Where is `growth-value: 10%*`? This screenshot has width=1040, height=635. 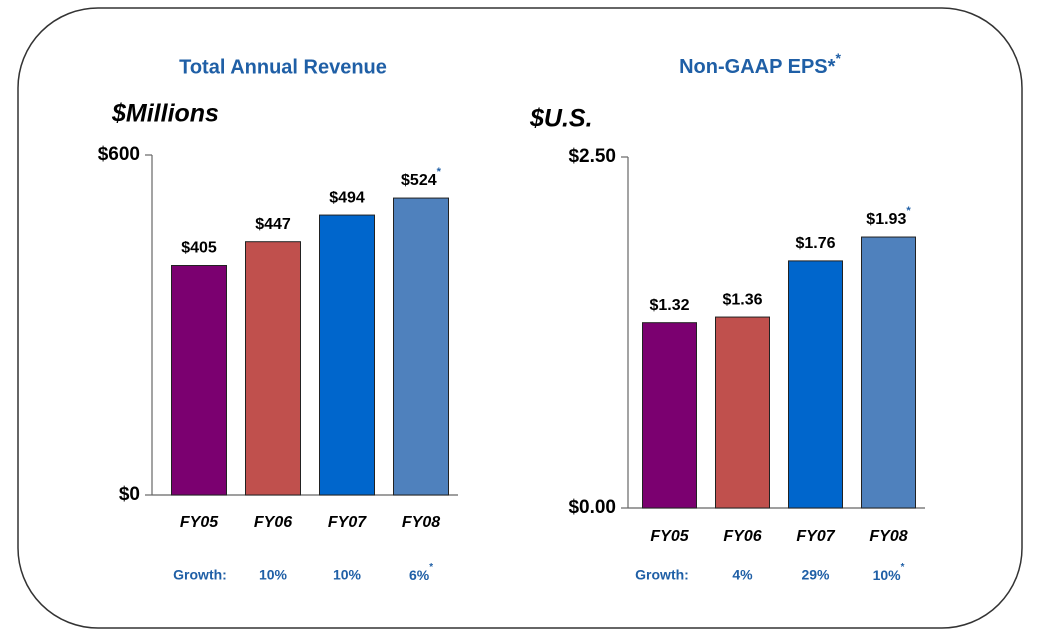 growth-value: 10%* is located at coordinates (889, 572).